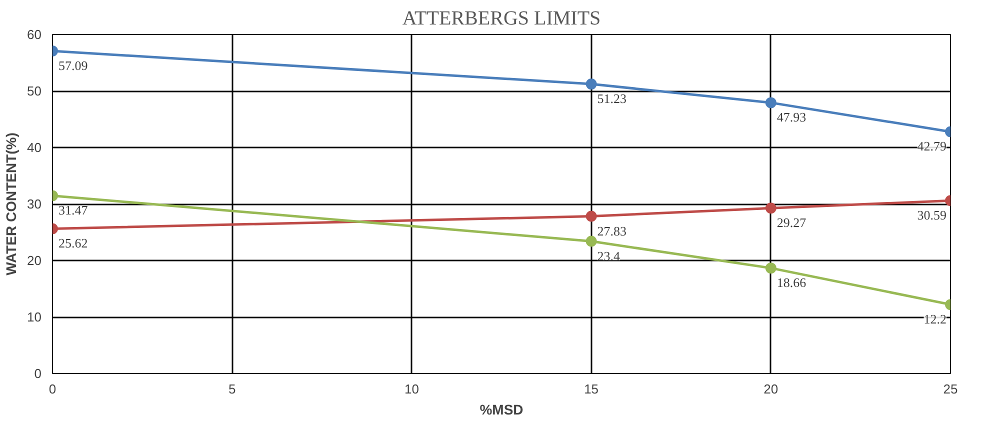 Image resolution: width=998 pixels, height=428 pixels. What do you see at coordinates (931, 215) in the screenshot?
I see `data-label: 30.59` at bounding box center [931, 215].